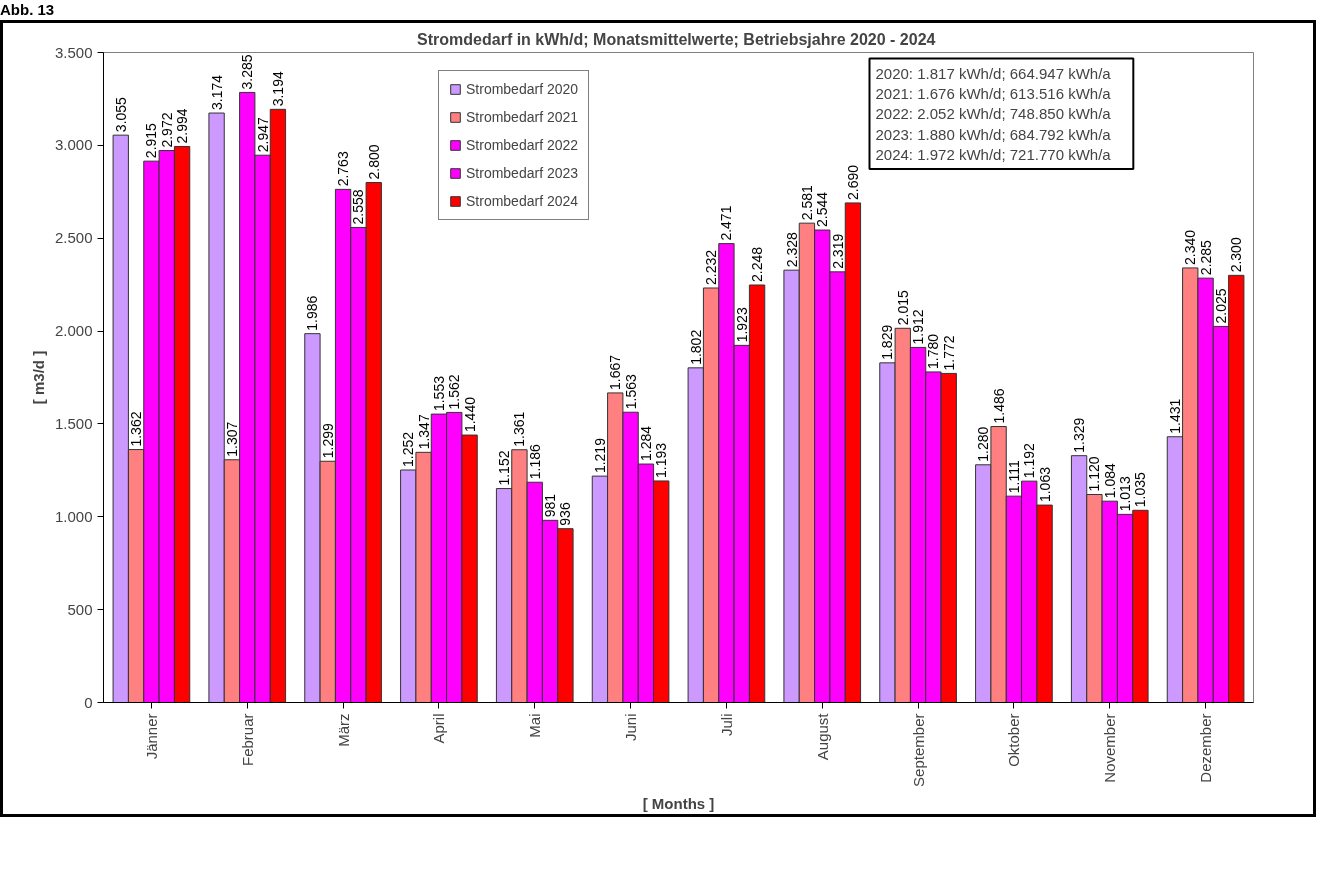 This screenshot has height=869, width=1336. What do you see at coordinates (522, 89) in the screenshot?
I see `legend-label: Strombedarf 2020` at bounding box center [522, 89].